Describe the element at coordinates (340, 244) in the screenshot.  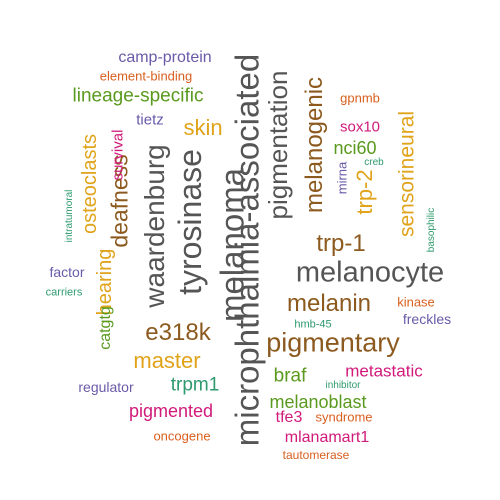
I see `word-trp-1: trp-1` at that location.